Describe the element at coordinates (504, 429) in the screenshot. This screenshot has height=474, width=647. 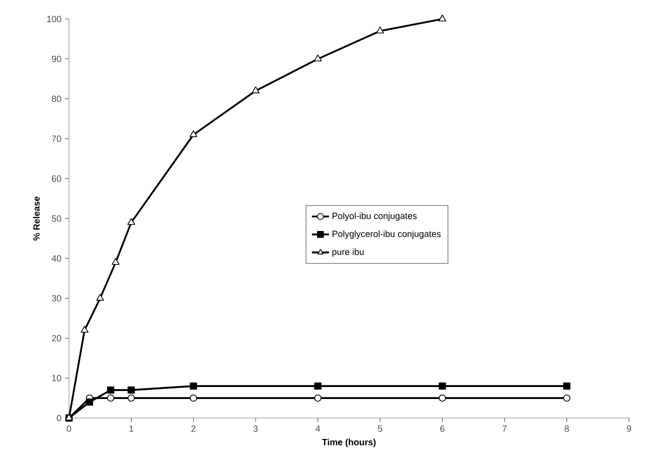
I see `x-tick-label: 7` at that location.